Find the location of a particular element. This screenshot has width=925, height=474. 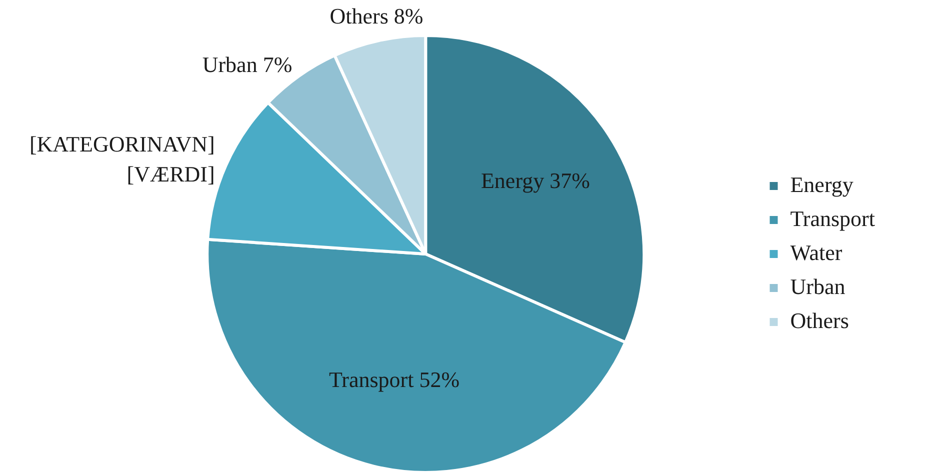

data-label: [KATEGORINAVN] [VÆRDI] is located at coordinates (122, 159).